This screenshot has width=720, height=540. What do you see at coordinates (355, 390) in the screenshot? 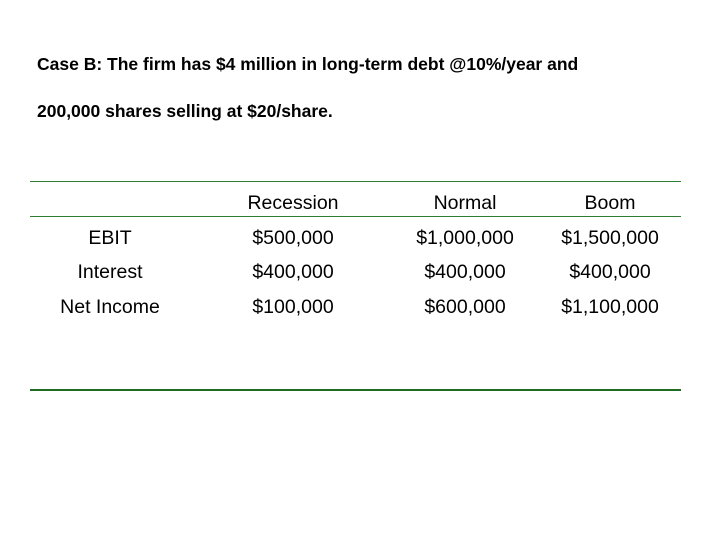
I see `table-bottom-rule` at bounding box center [355, 390].